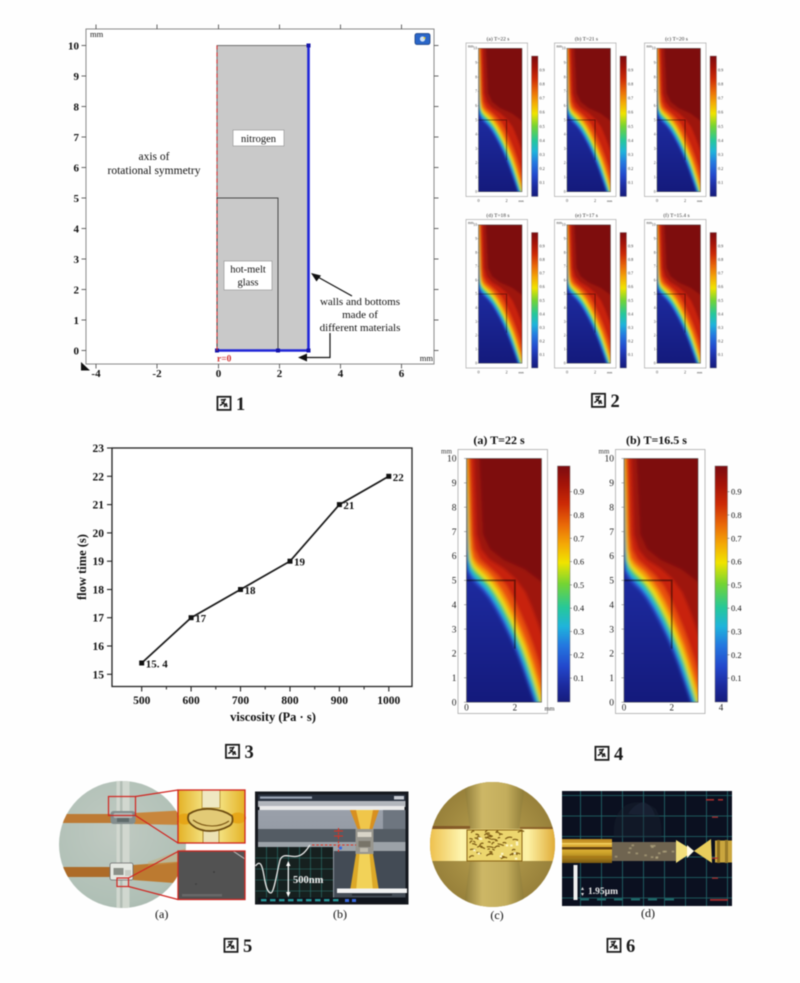 This screenshot has width=800, height=983. What do you see at coordinates (603, 892) in the screenshot?
I see `svg-text: 1.95µm` at bounding box center [603, 892].